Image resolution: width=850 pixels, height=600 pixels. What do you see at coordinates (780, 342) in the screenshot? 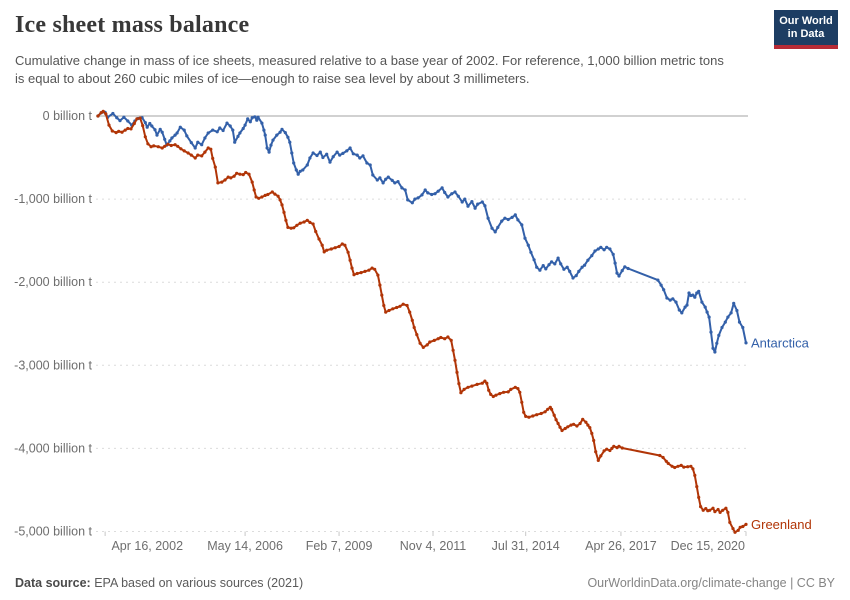
I see `series-label-antarctica: Antarctica` at bounding box center [780, 342].